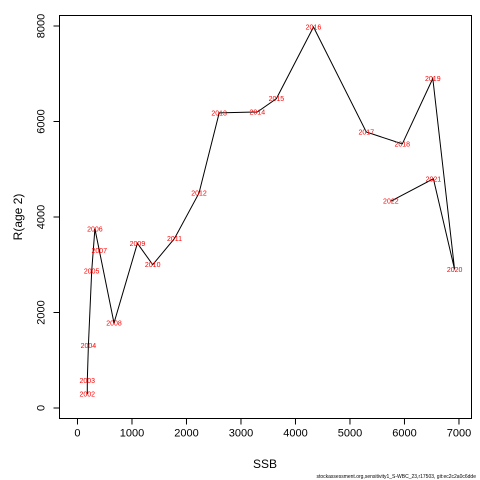  Describe the element at coordinates (434, 179) in the screenshot. I see `point-label-2021: 2021` at that location.